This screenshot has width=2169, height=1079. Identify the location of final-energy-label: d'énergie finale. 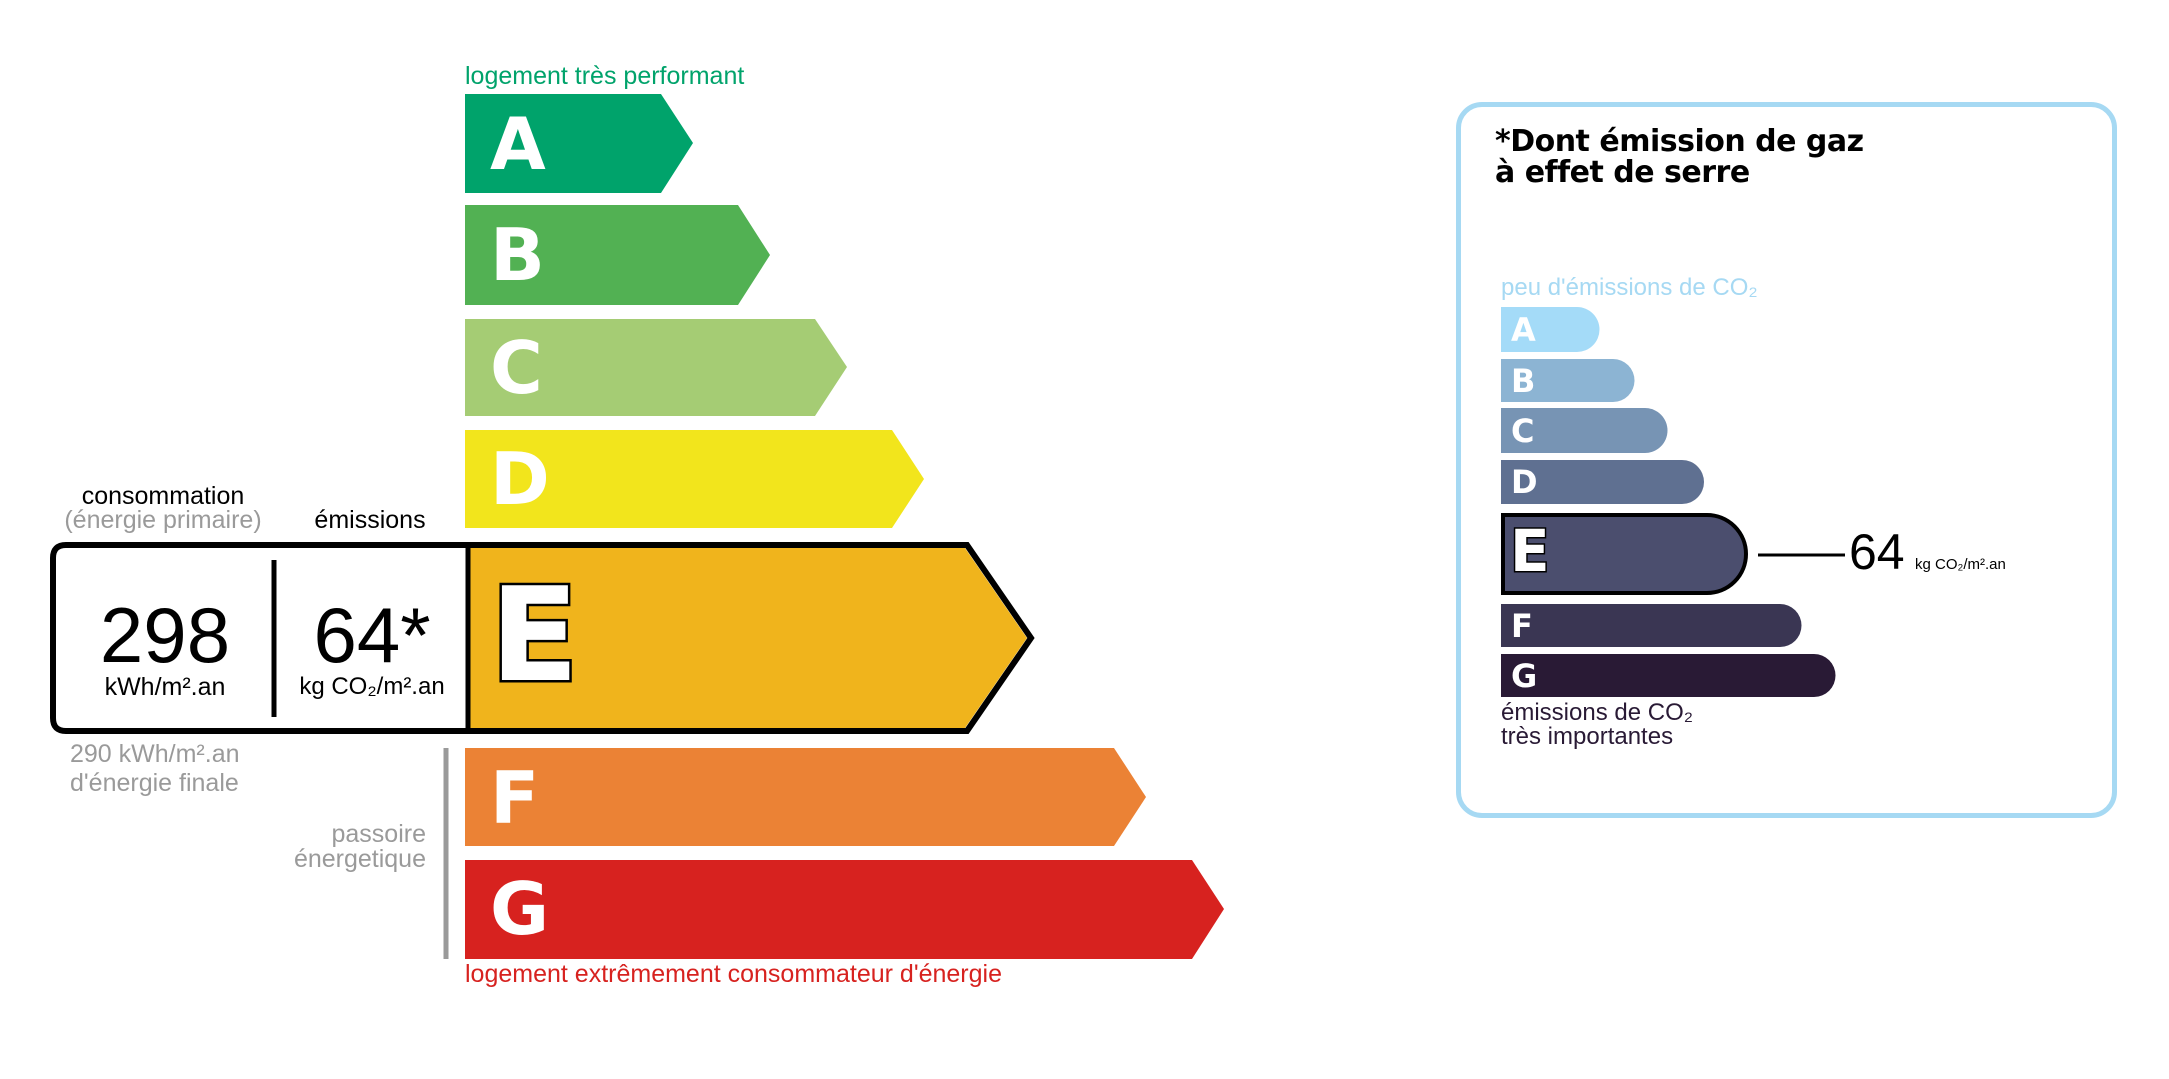
(154, 783).